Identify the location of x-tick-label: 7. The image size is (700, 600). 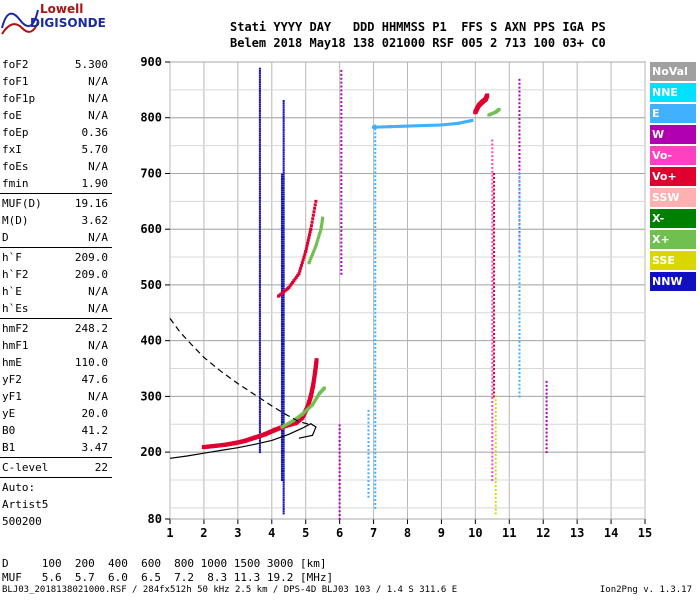
(373, 533).